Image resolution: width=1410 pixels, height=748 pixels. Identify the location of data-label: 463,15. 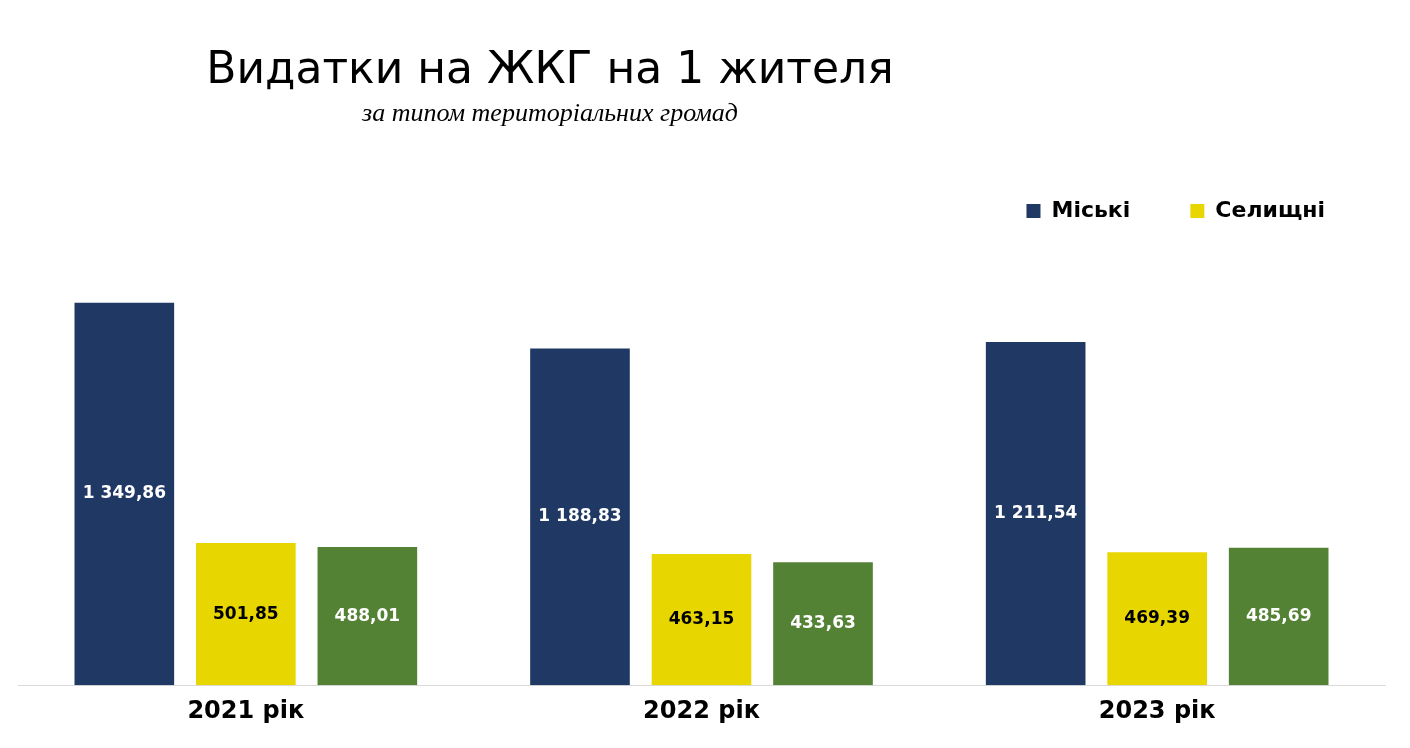
(701, 618).